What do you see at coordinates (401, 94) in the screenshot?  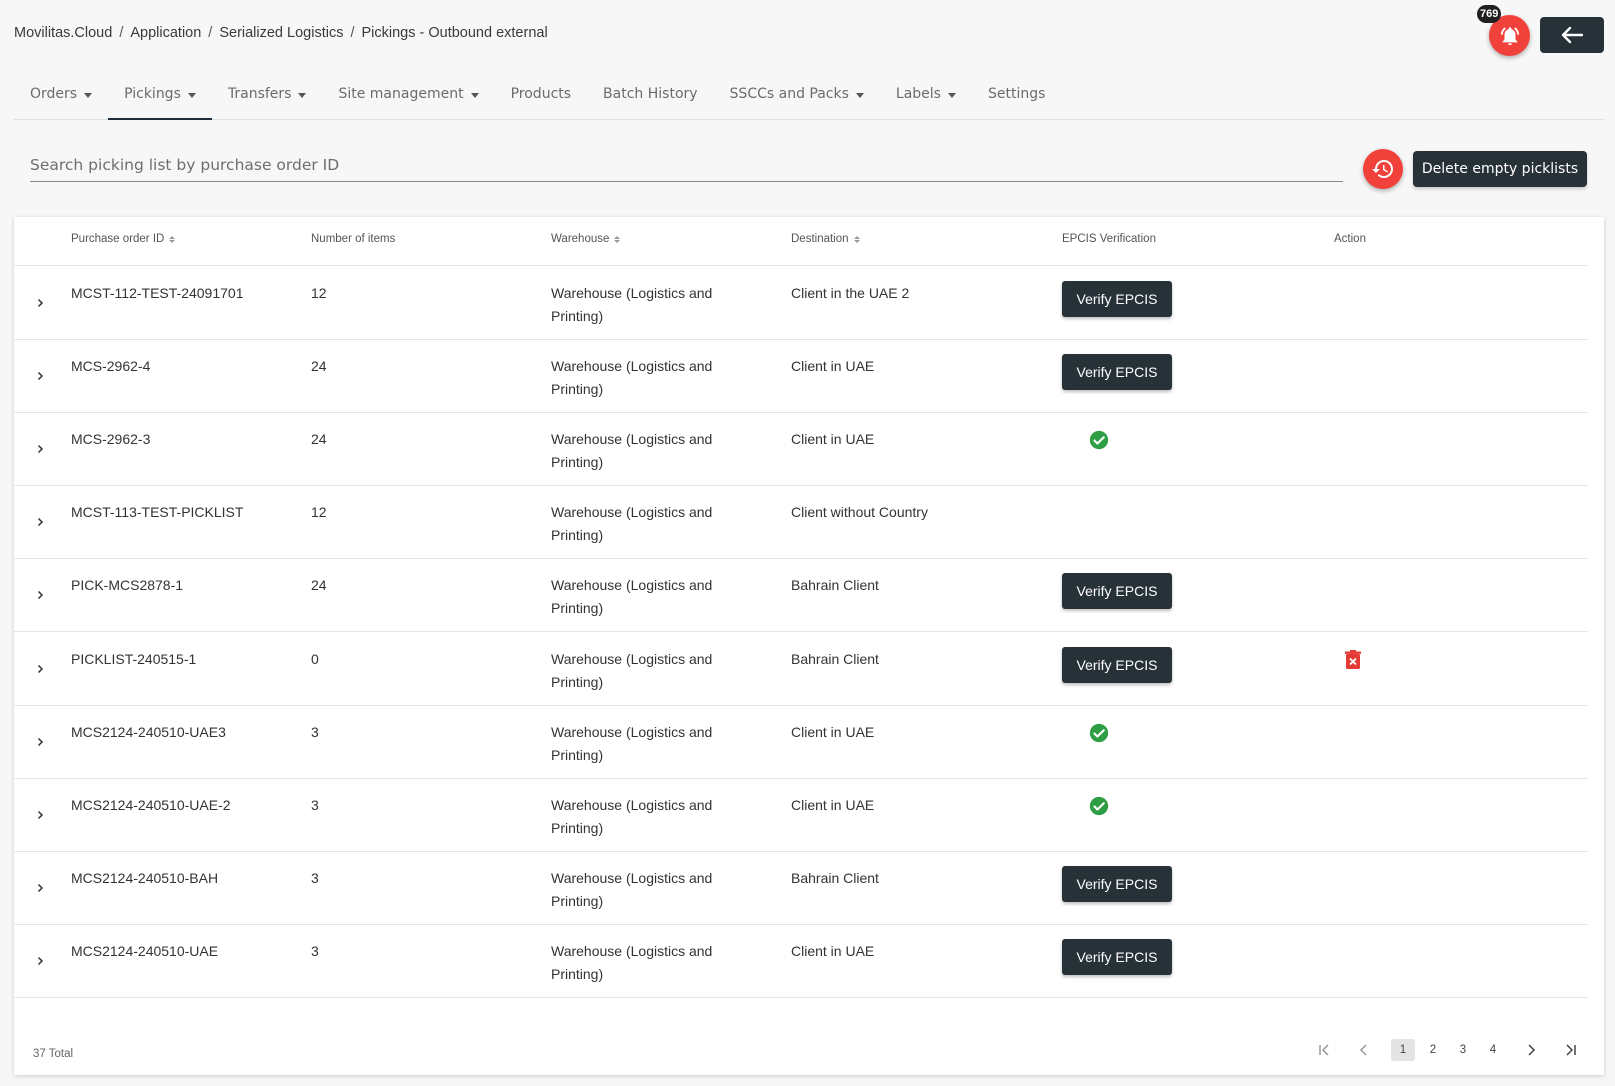 I see `tab-label: Site management` at bounding box center [401, 94].